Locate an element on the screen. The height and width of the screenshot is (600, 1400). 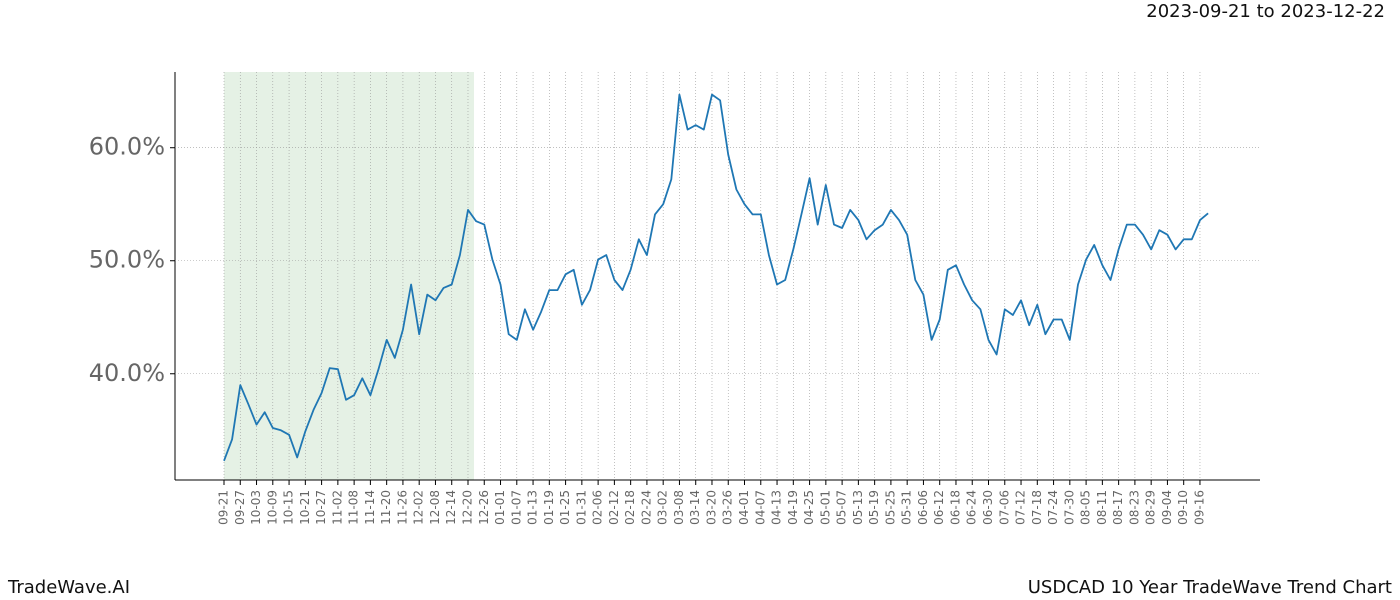
x-tick-label: 05-07 is located at coordinates (842, 507).